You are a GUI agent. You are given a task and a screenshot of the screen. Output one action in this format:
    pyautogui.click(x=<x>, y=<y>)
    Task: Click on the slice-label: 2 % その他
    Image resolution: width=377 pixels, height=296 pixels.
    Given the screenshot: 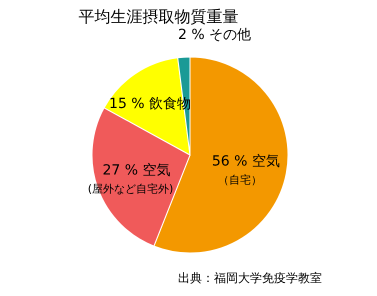 What is the action you would take?
    pyautogui.click(x=215, y=35)
    